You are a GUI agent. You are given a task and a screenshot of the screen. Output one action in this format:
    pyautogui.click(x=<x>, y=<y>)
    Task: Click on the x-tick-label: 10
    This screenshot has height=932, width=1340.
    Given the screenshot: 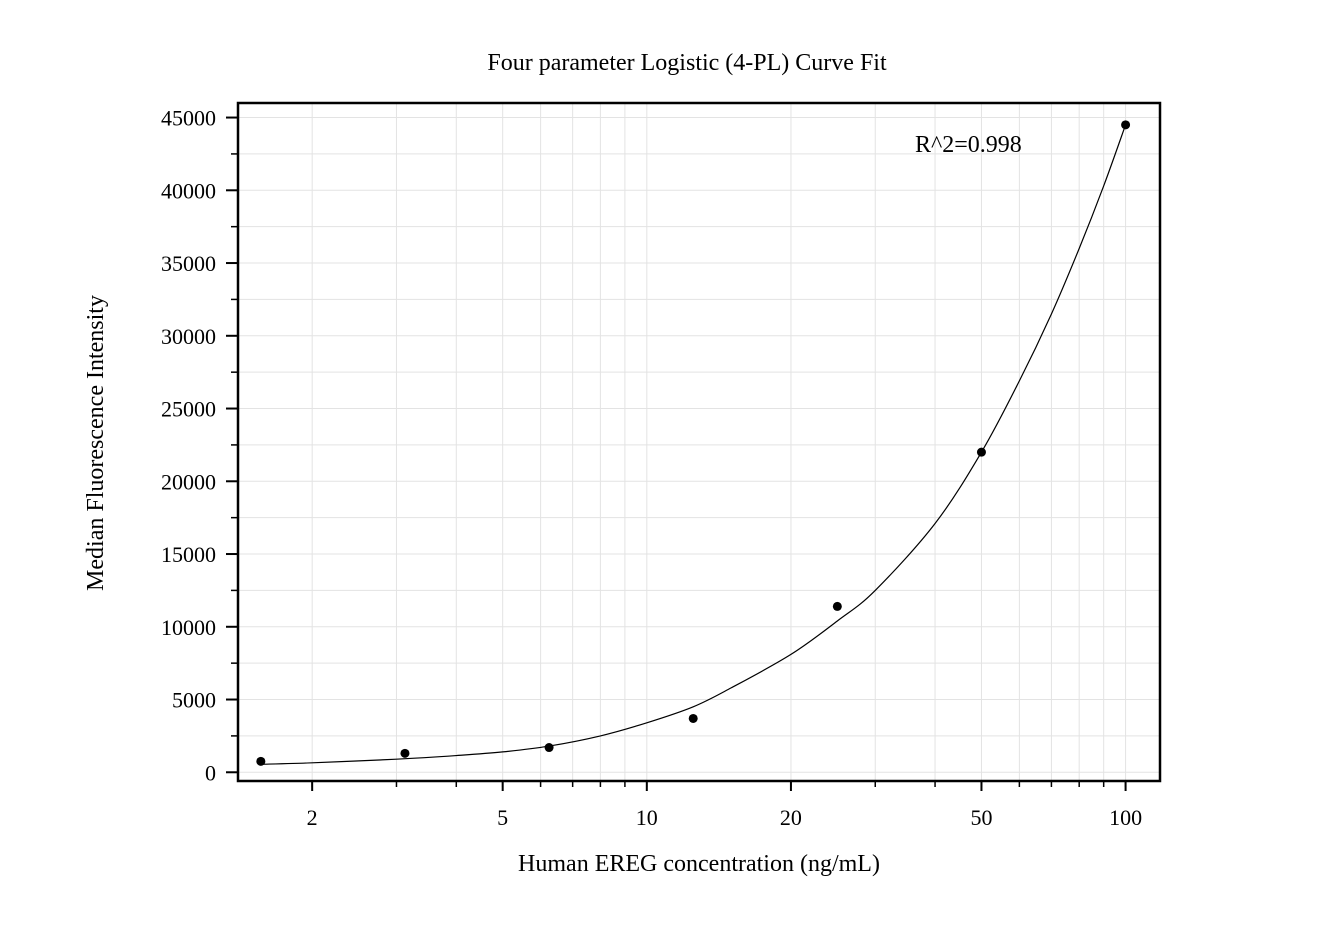 What is the action you would take?
    pyautogui.click(x=647, y=817)
    